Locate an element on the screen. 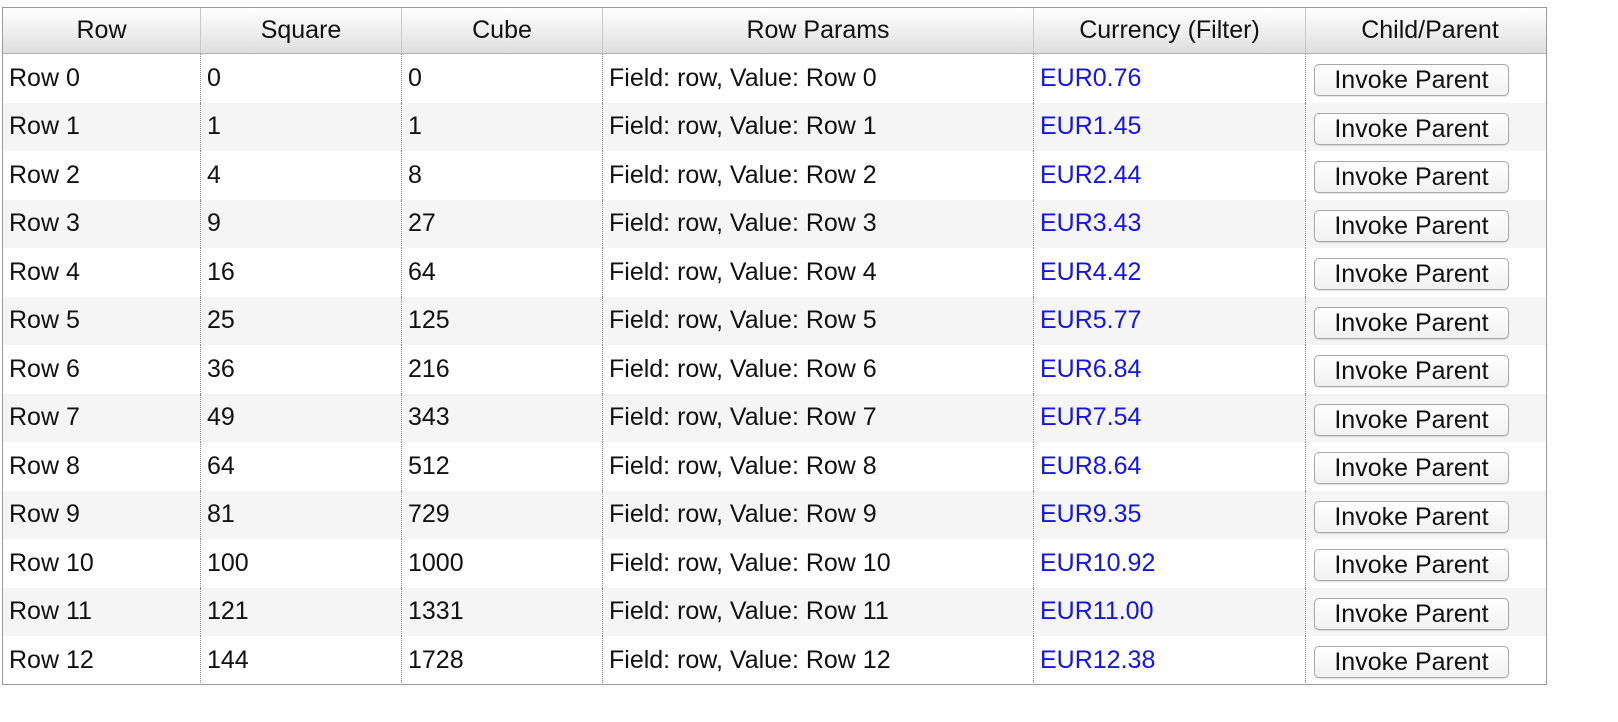 The height and width of the screenshot is (722, 1618). cell-row: Row 3 is located at coordinates (102, 223).